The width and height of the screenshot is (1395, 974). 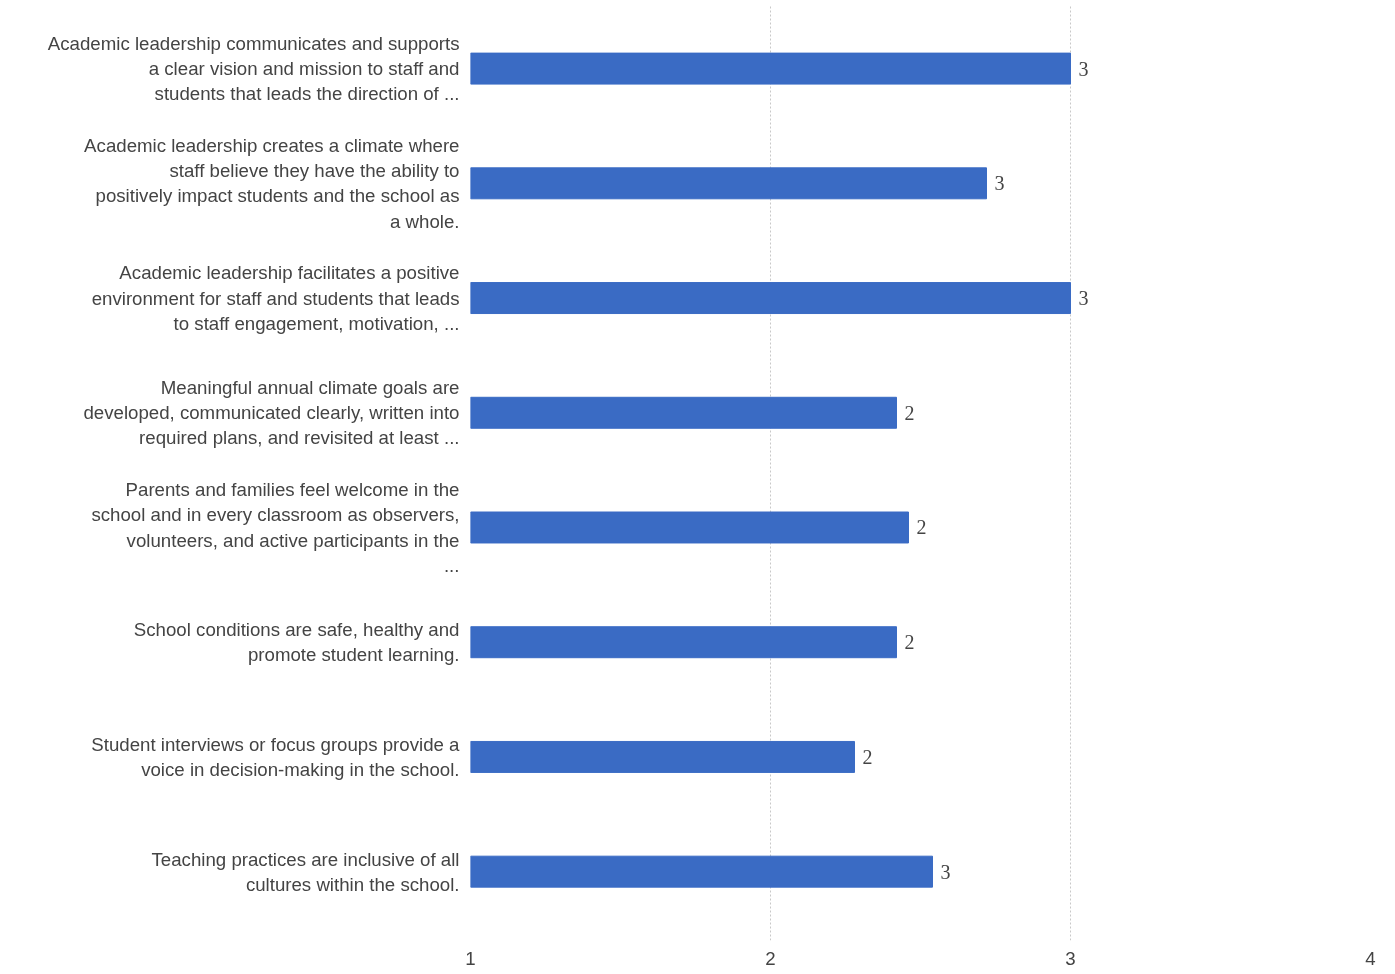 What do you see at coordinates (276, 757) in the screenshot?
I see `y-tick-label: Student interviews or focus groups provide a voice in decision-making in the school.` at bounding box center [276, 757].